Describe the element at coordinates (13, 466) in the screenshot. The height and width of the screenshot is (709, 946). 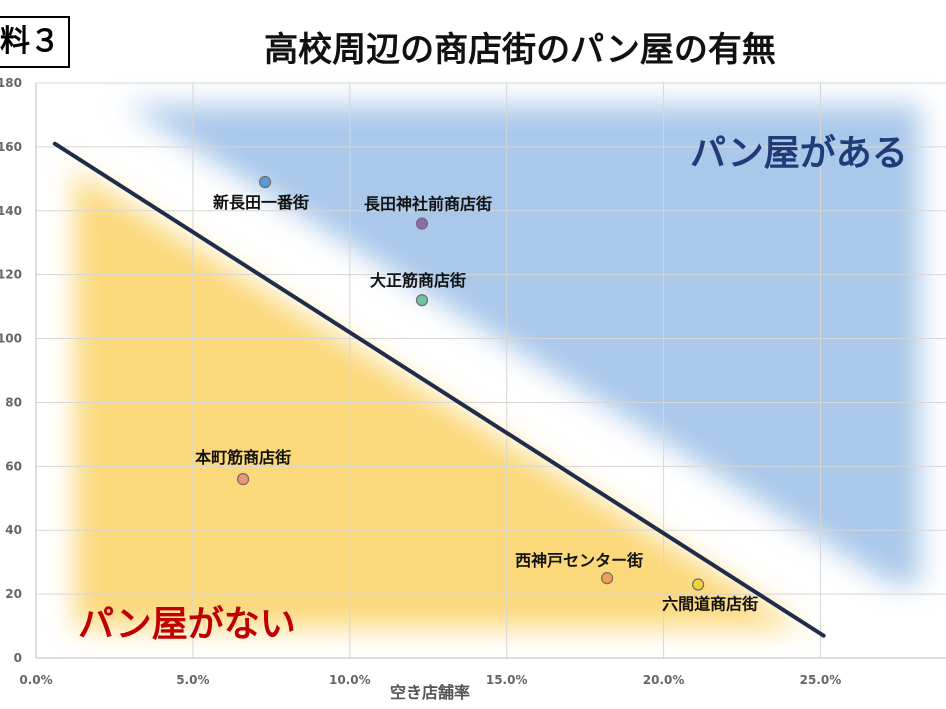
I see `y-tick-label: 60` at that location.